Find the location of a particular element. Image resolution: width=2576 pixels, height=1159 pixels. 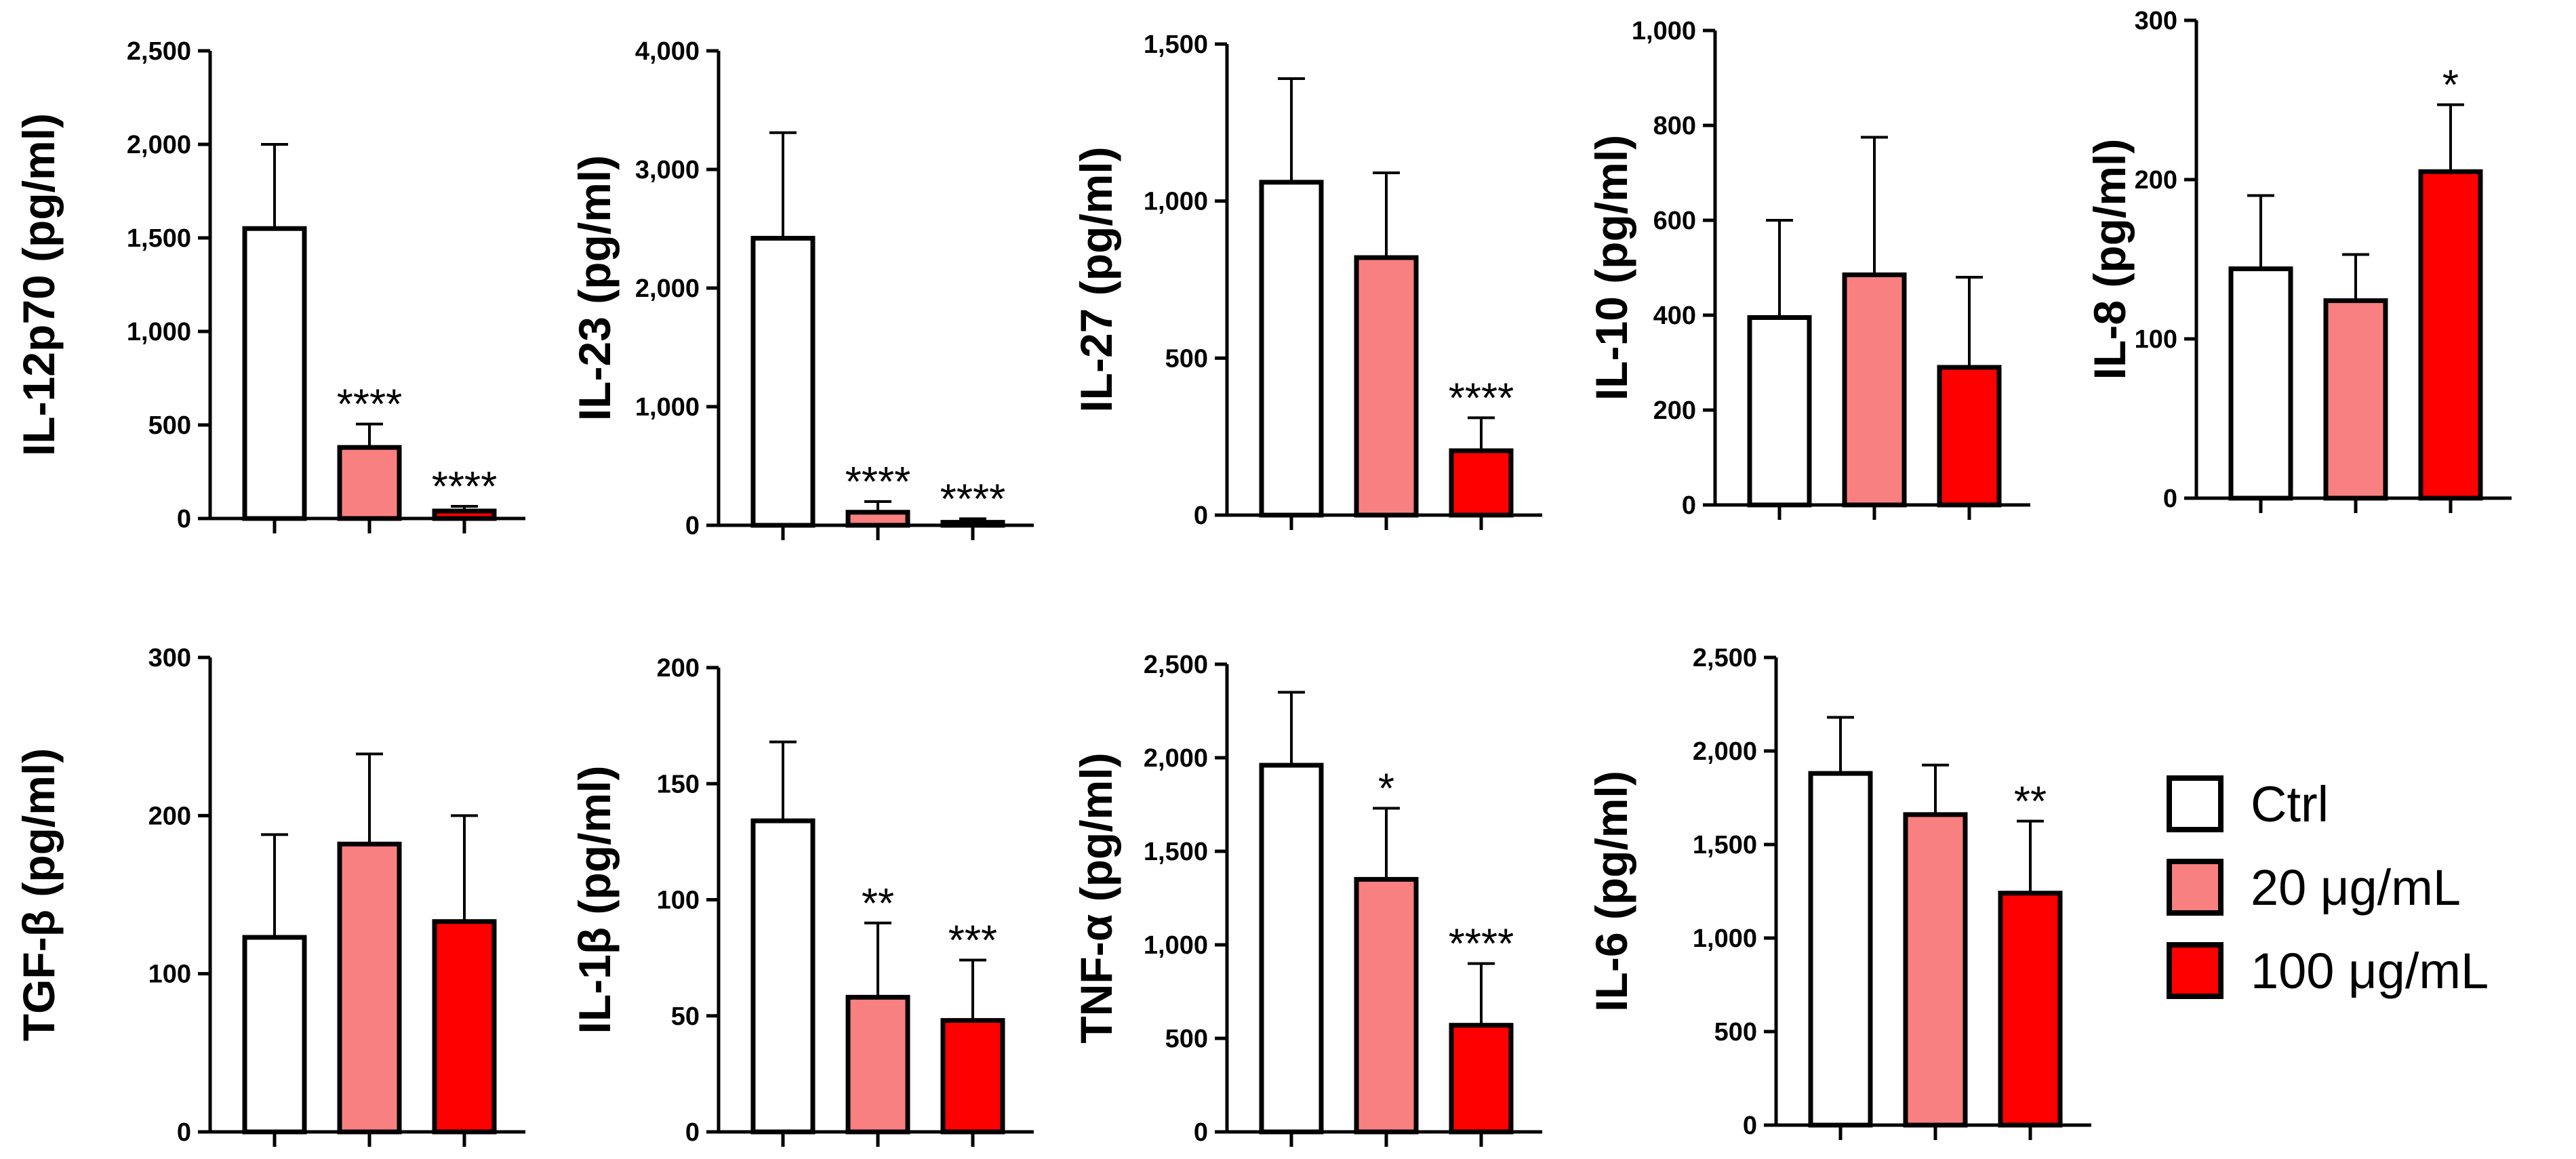

y-tick-label: 4,000 is located at coordinates (667, 52).